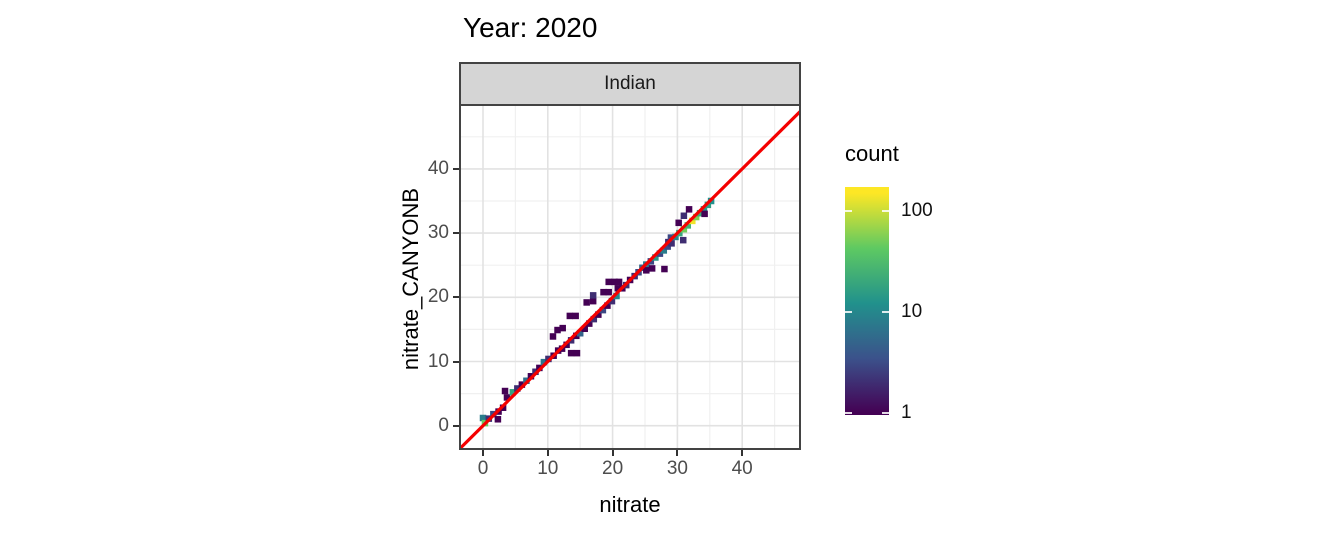 The image size is (1344, 537). What do you see at coordinates (530, 27) in the screenshot?
I see `plot-title: Year: 2020` at bounding box center [530, 27].